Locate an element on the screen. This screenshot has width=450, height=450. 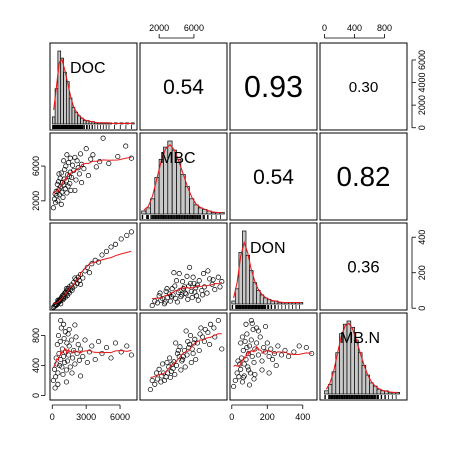
axis-tick-label: 6000 is located at coordinates (194, 28).